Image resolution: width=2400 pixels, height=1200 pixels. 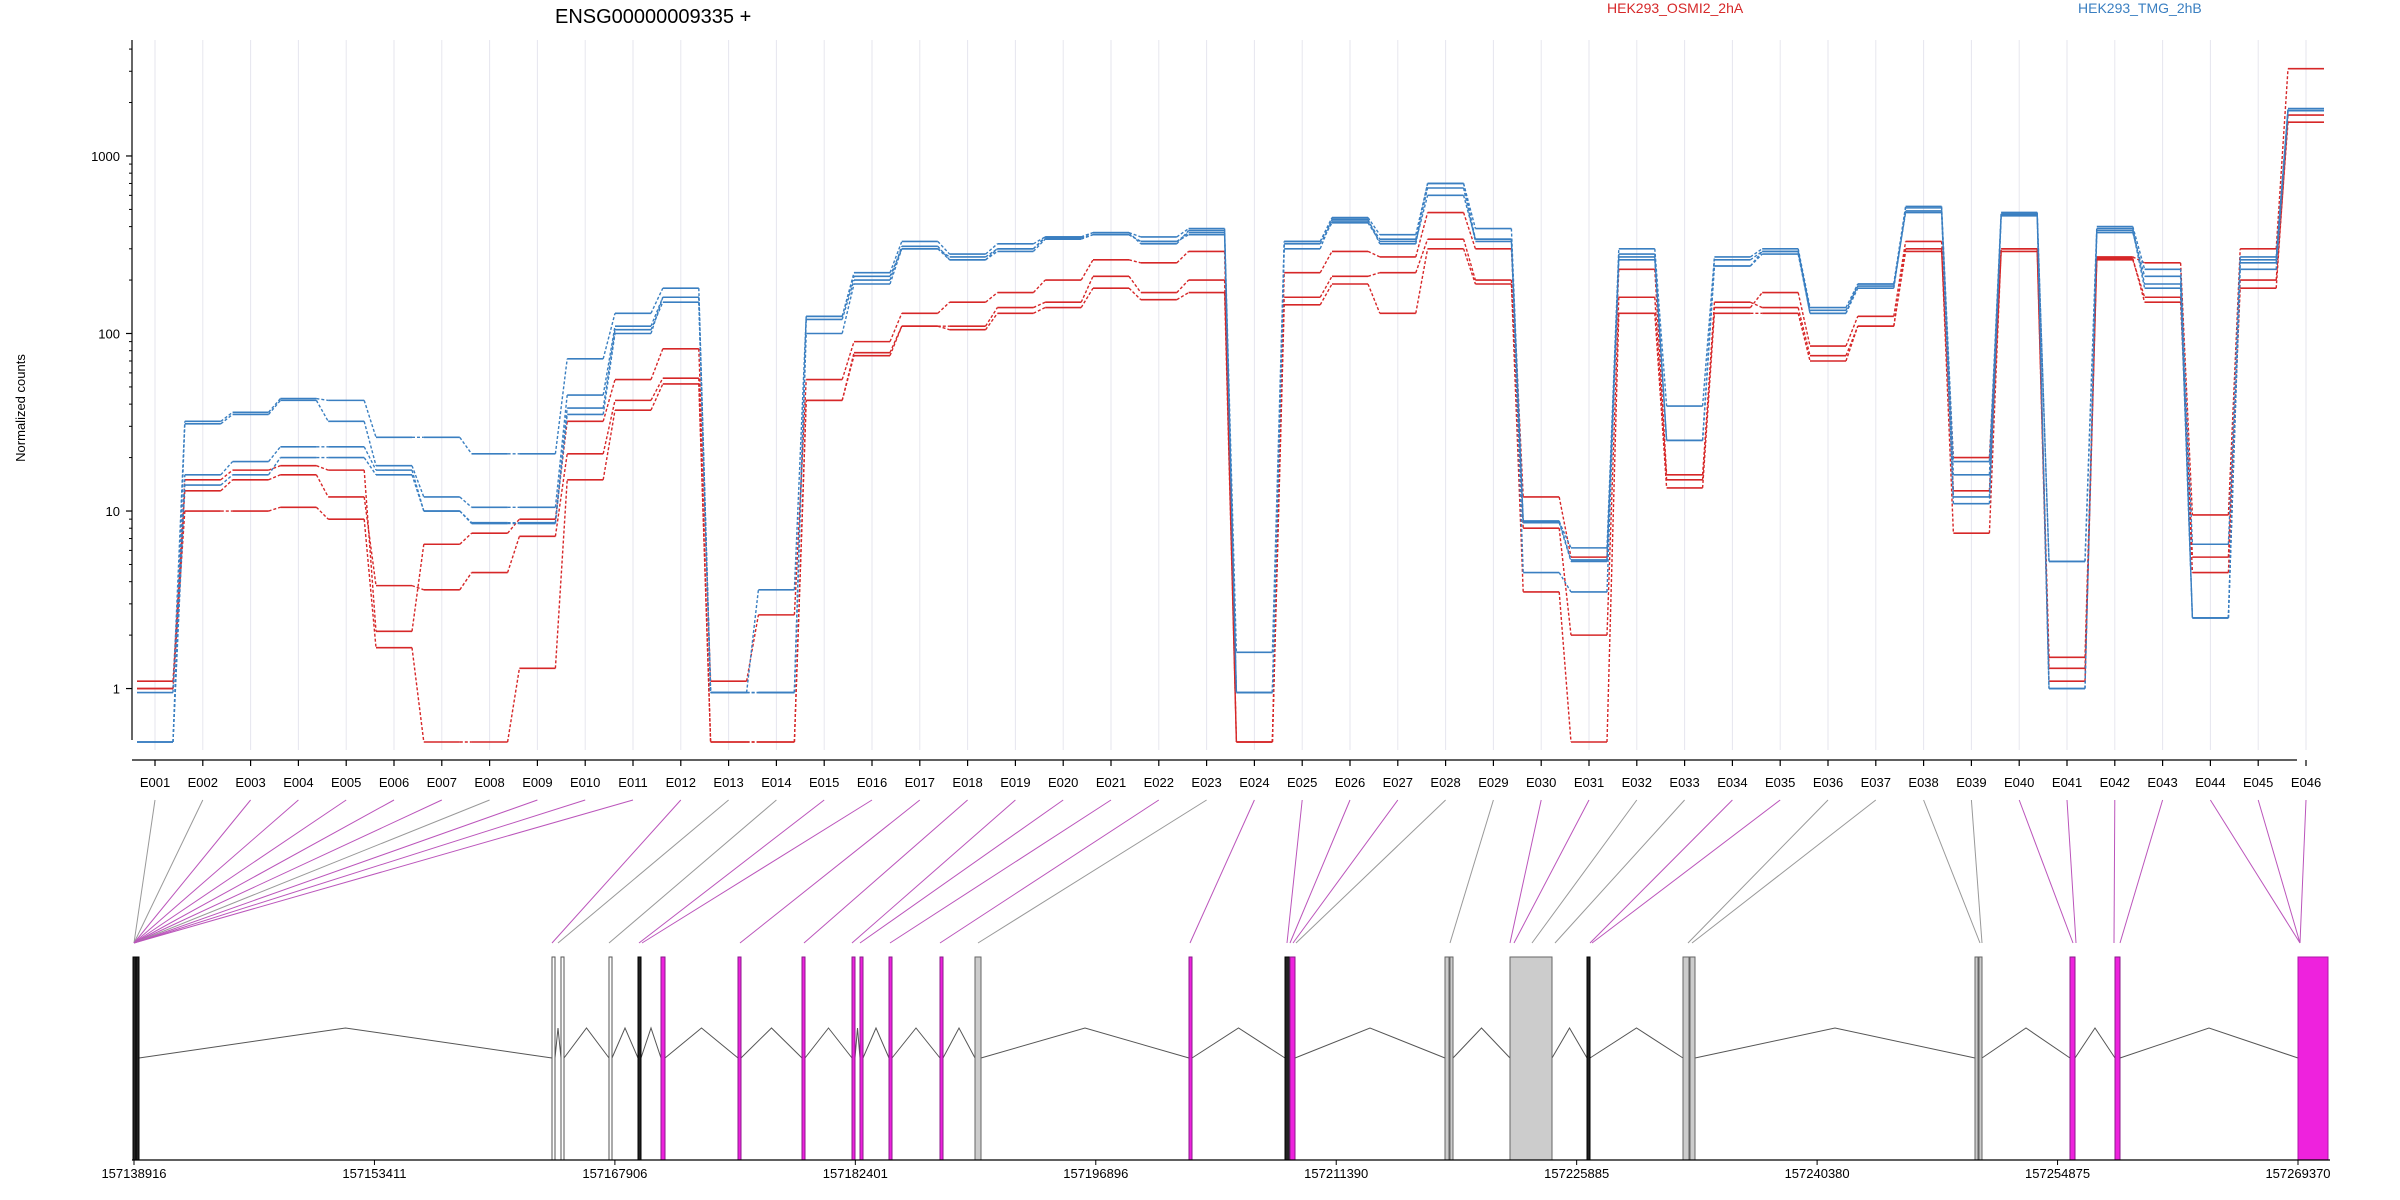 What do you see at coordinates (1220, 871) in the screenshot?
I see `exon-connector-lines` at bounding box center [1220, 871].